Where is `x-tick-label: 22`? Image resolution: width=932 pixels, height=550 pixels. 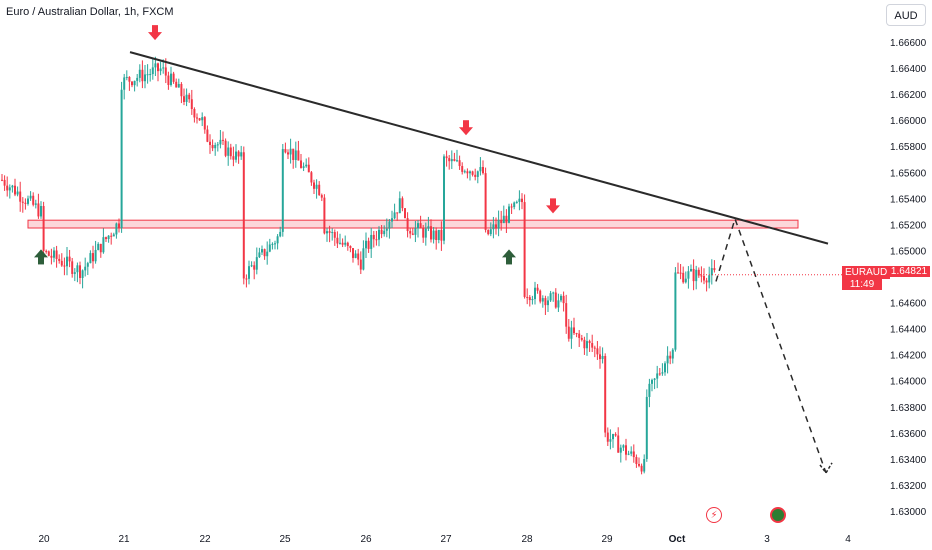
x-tick-label: 22 is located at coordinates (205, 539).